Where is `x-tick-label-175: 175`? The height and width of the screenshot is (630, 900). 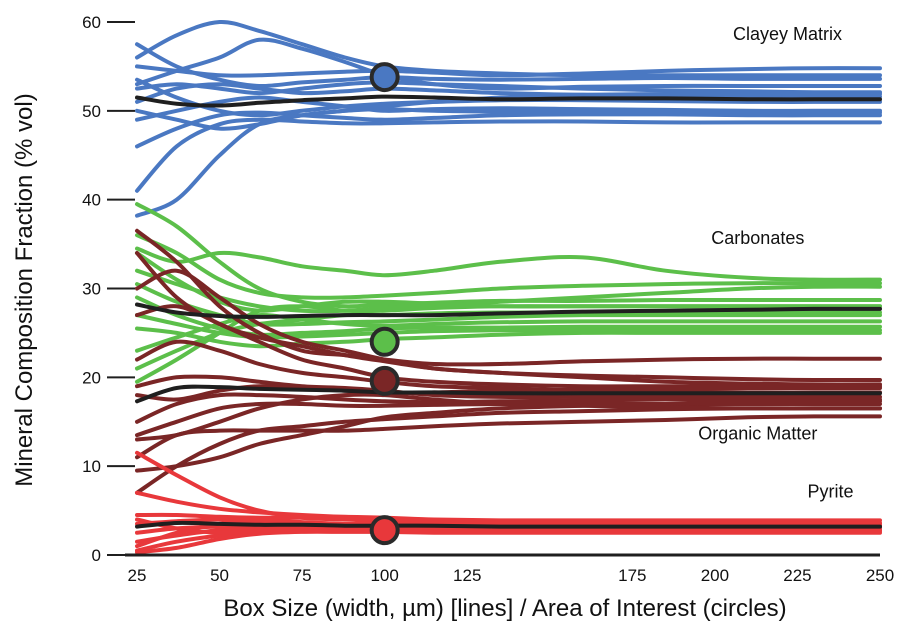
x-tick-label-175: 175 is located at coordinates (632, 575).